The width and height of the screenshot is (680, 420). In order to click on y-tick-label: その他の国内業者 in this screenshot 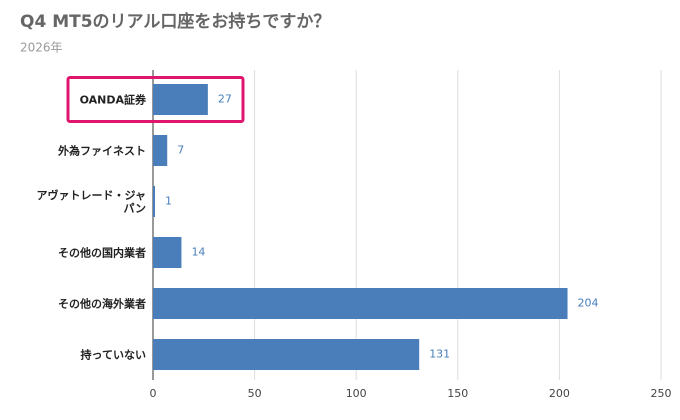, I will do `click(102, 252)`.